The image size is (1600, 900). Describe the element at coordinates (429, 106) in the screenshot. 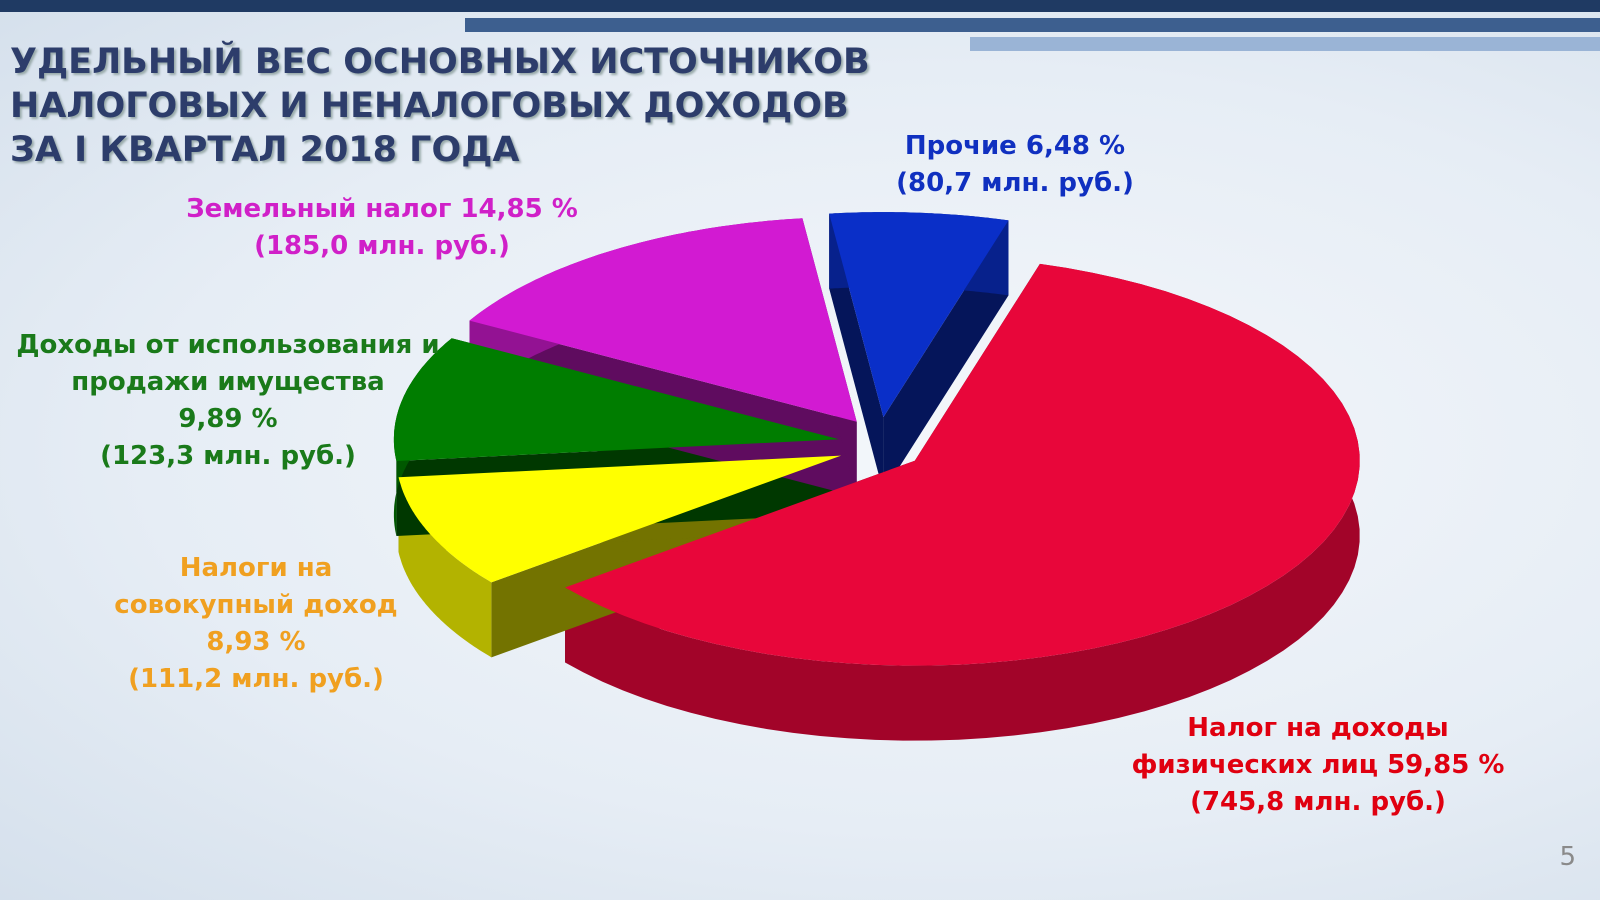

I see `title-line: НАЛОГОВЫХ И НЕНАЛОГОВЫХ ДОХОДОВ` at that location.